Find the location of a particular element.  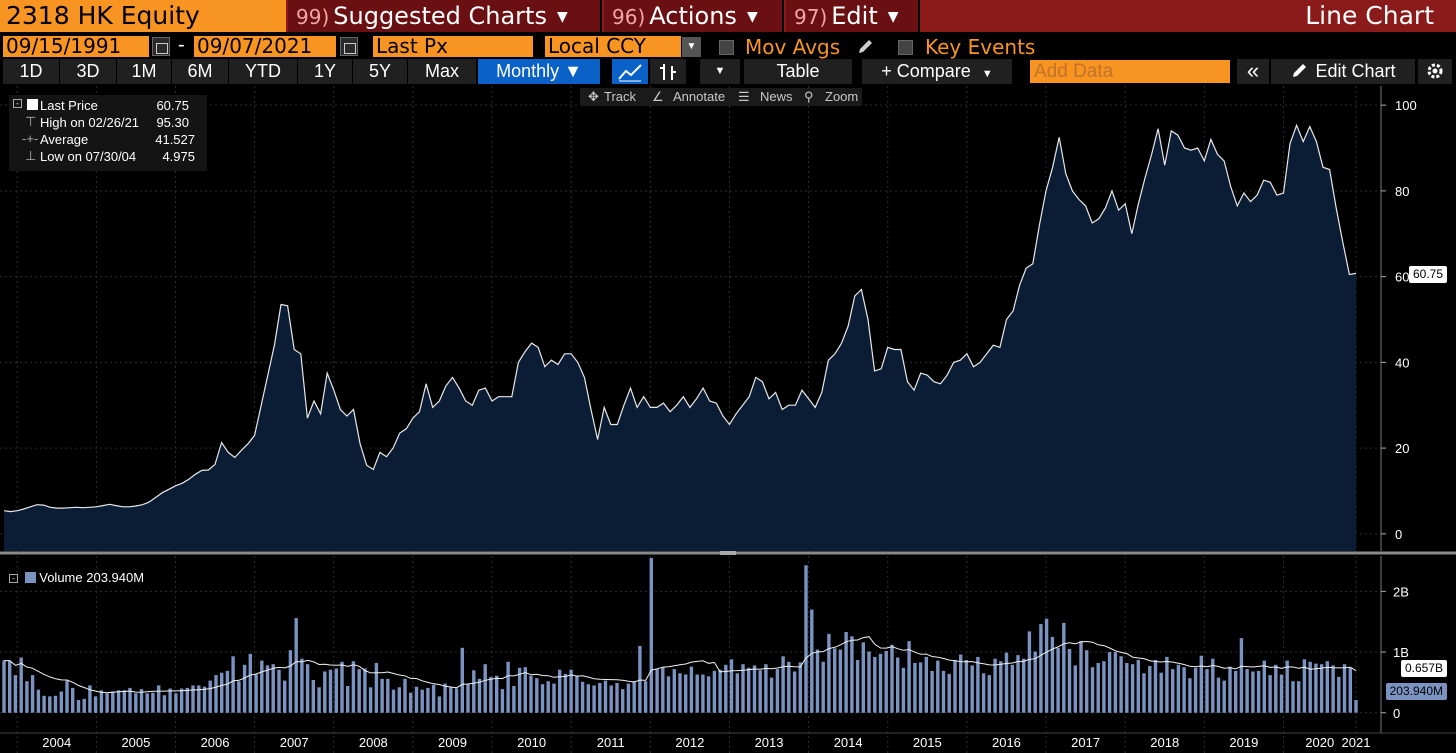

ticker-field: 2318 HK Equity is located at coordinates (143, 16).